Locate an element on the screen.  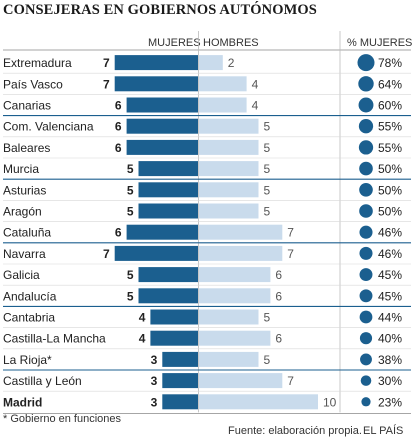
region-label: Cataluña is located at coordinates (27, 233).